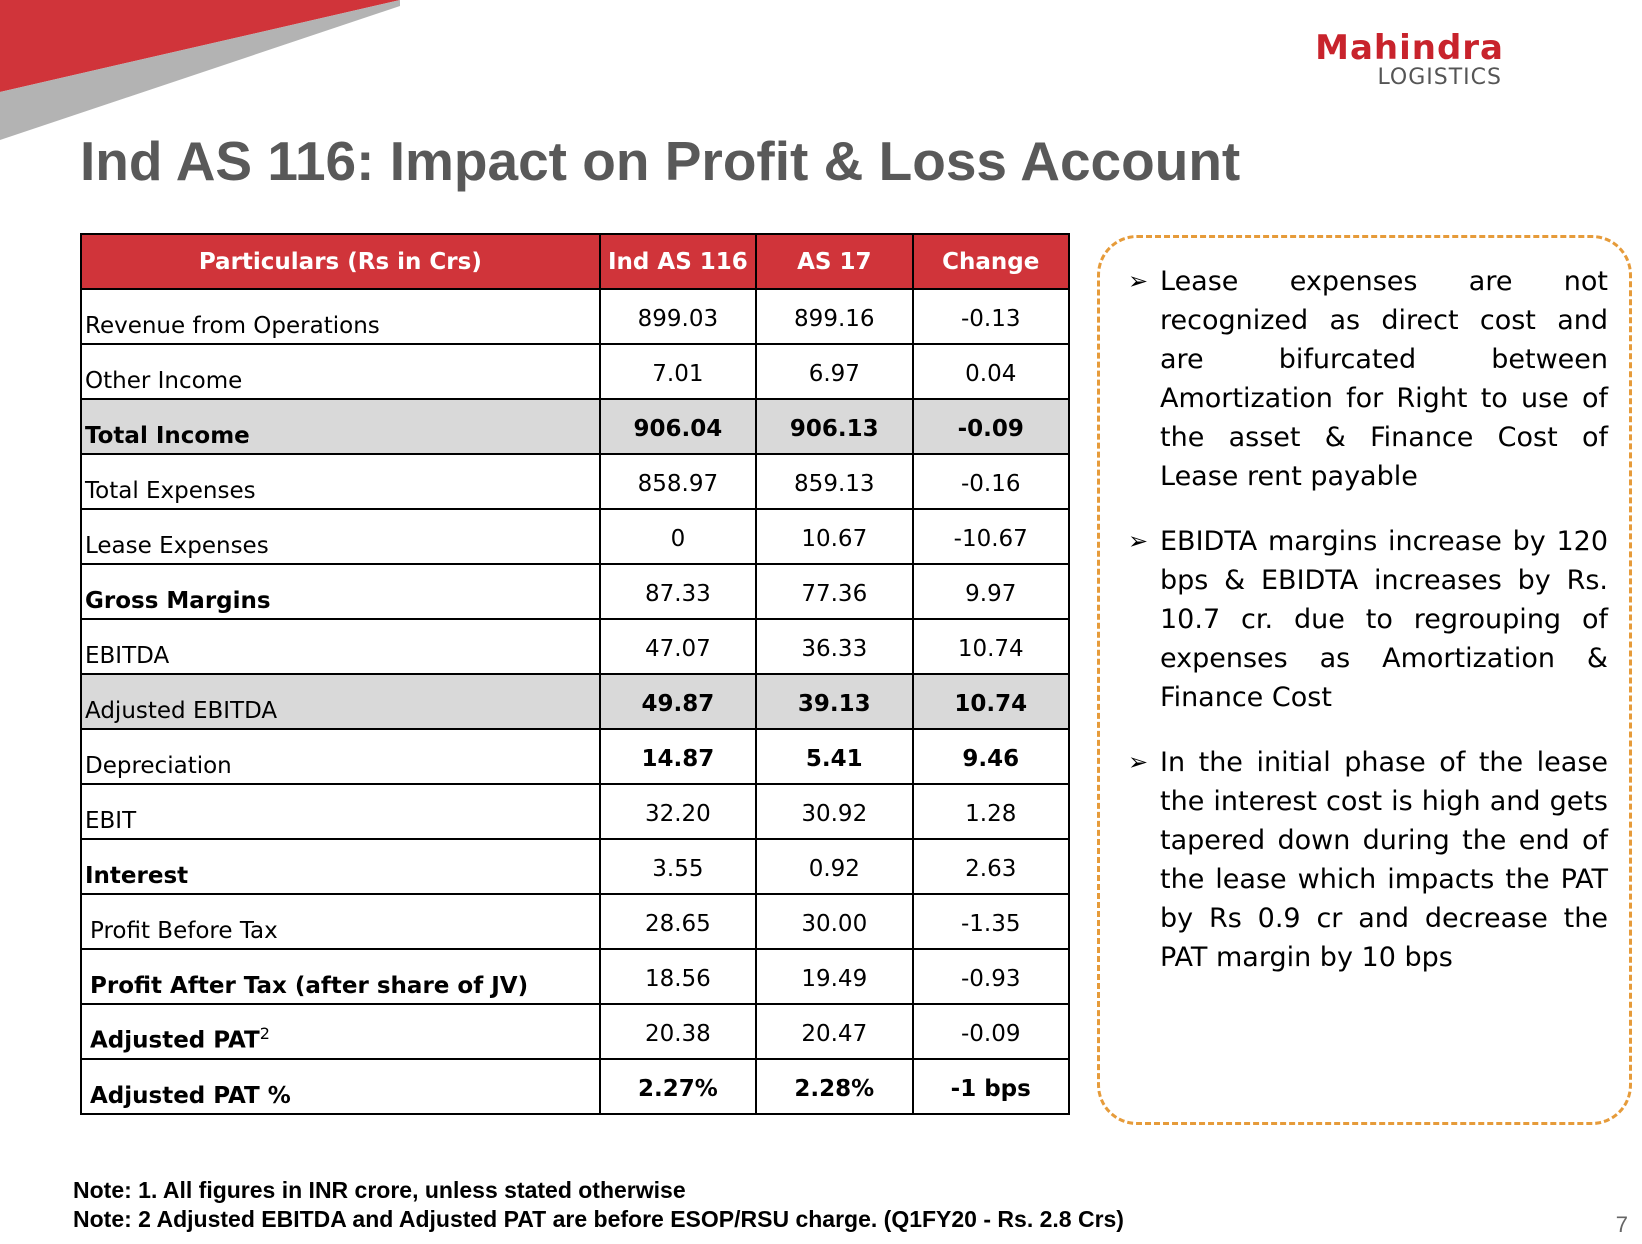 The height and width of the screenshot is (1244, 1642). What do you see at coordinates (834, 646) in the screenshot?
I see `value-as-17: 36.33` at bounding box center [834, 646].